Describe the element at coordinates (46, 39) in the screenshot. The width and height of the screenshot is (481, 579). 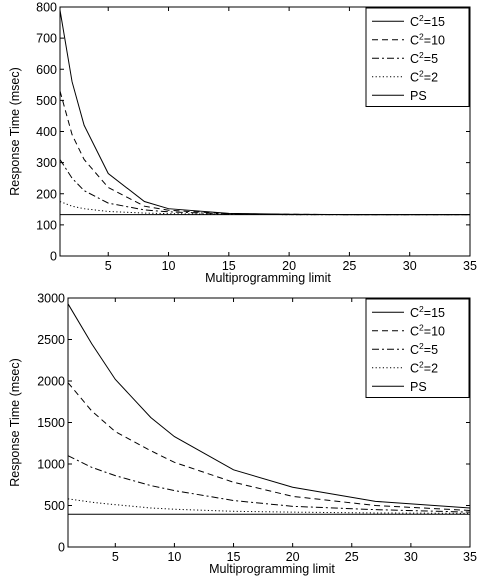
I see `y-tick-label: 700` at that location.